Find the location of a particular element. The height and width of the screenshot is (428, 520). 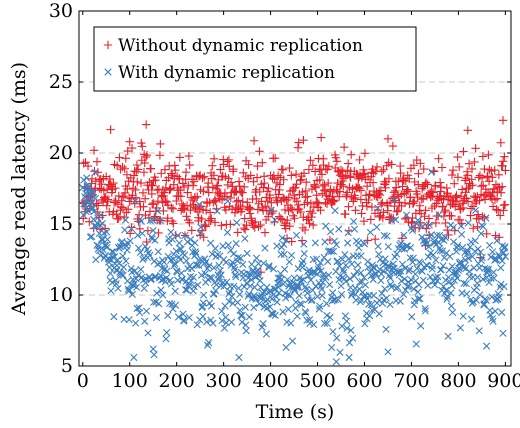

y-tick-label-25: 25 is located at coordinates (61, 82).